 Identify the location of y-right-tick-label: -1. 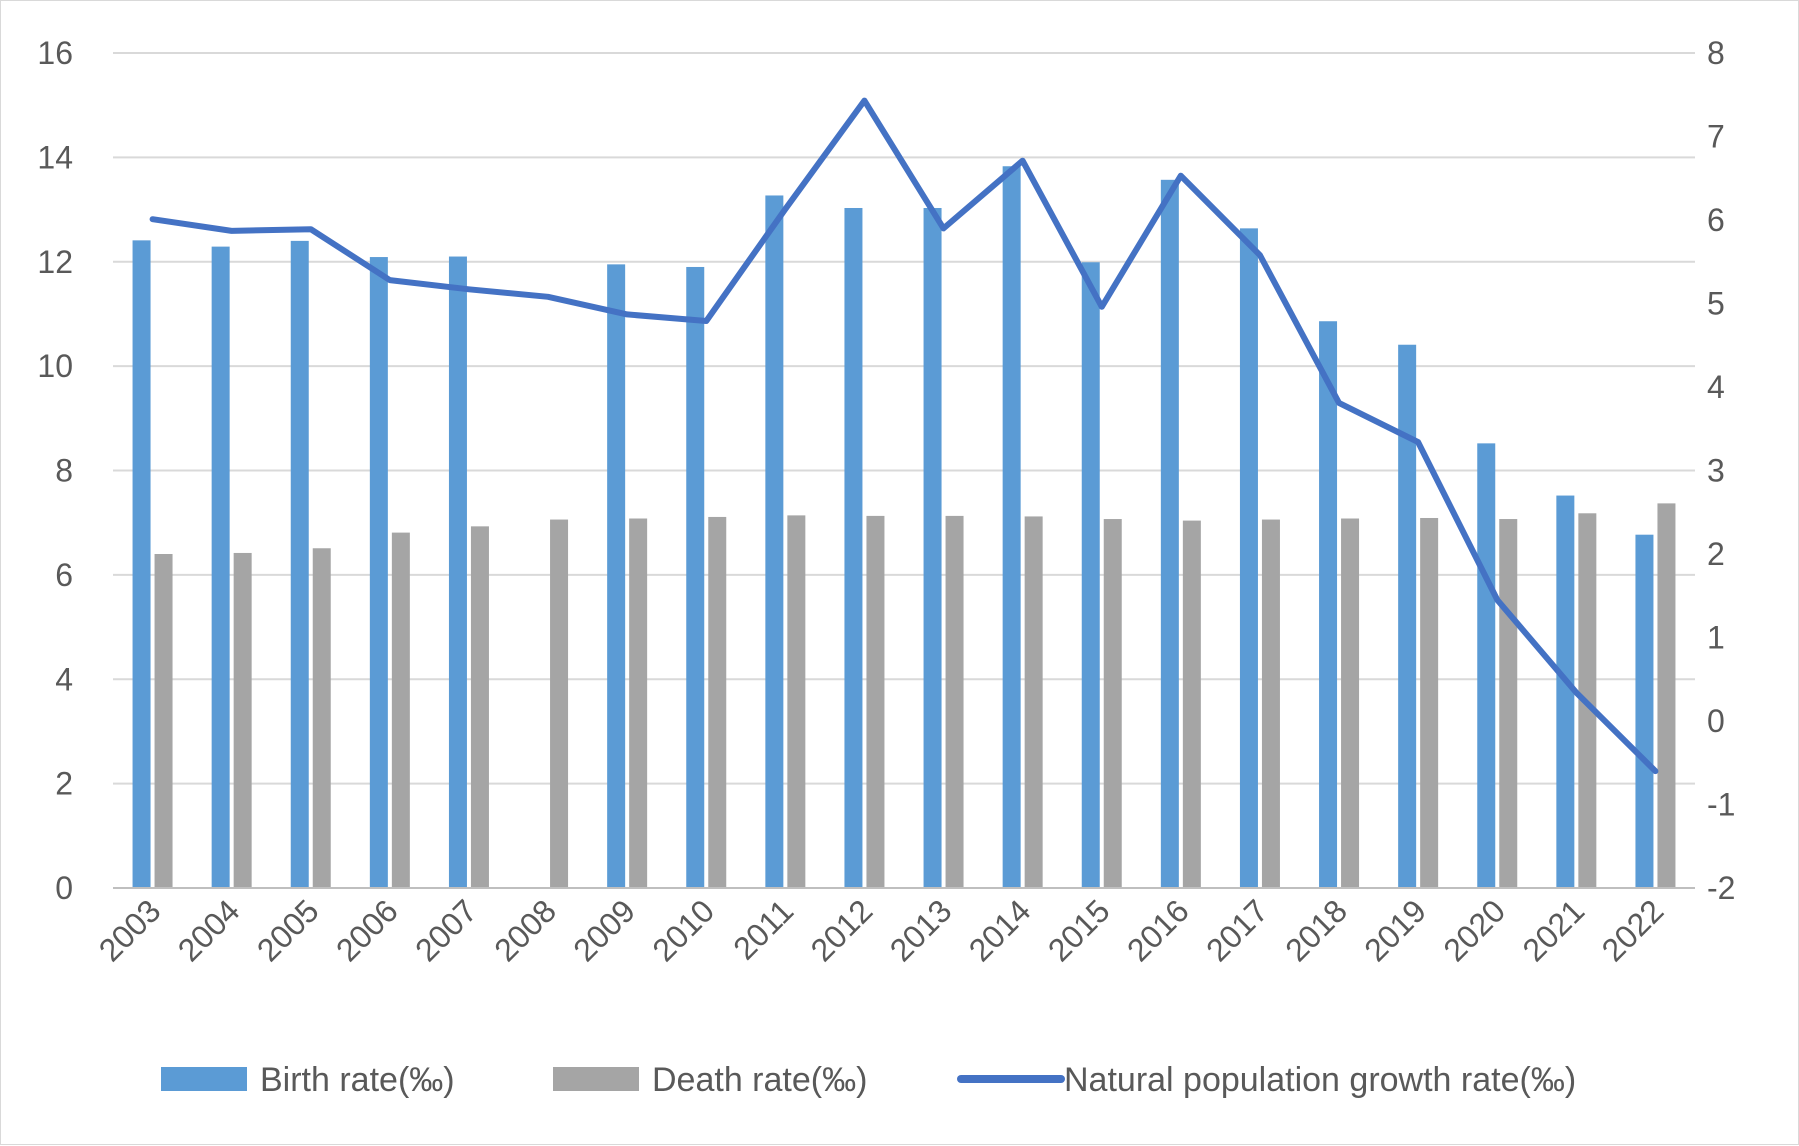
(1721, 805).